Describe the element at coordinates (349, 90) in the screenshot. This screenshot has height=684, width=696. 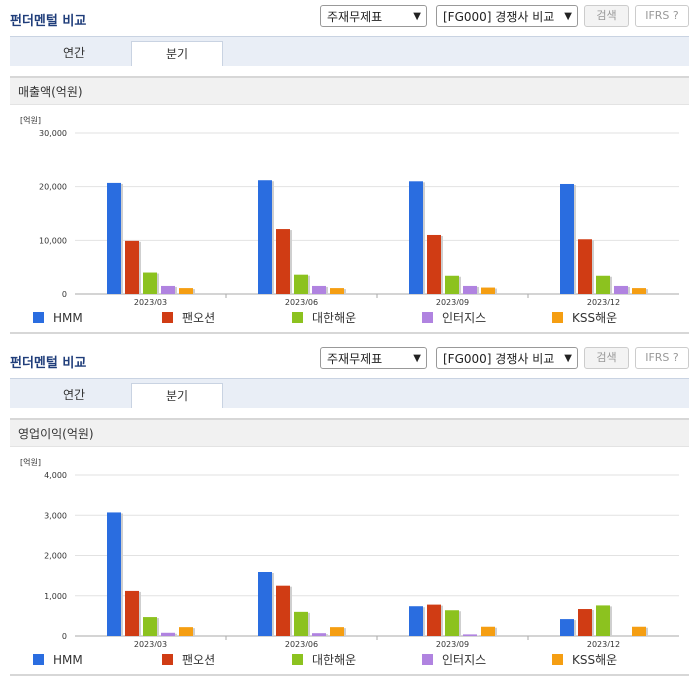
I see `section-title: 매출액(억원)` at that location.